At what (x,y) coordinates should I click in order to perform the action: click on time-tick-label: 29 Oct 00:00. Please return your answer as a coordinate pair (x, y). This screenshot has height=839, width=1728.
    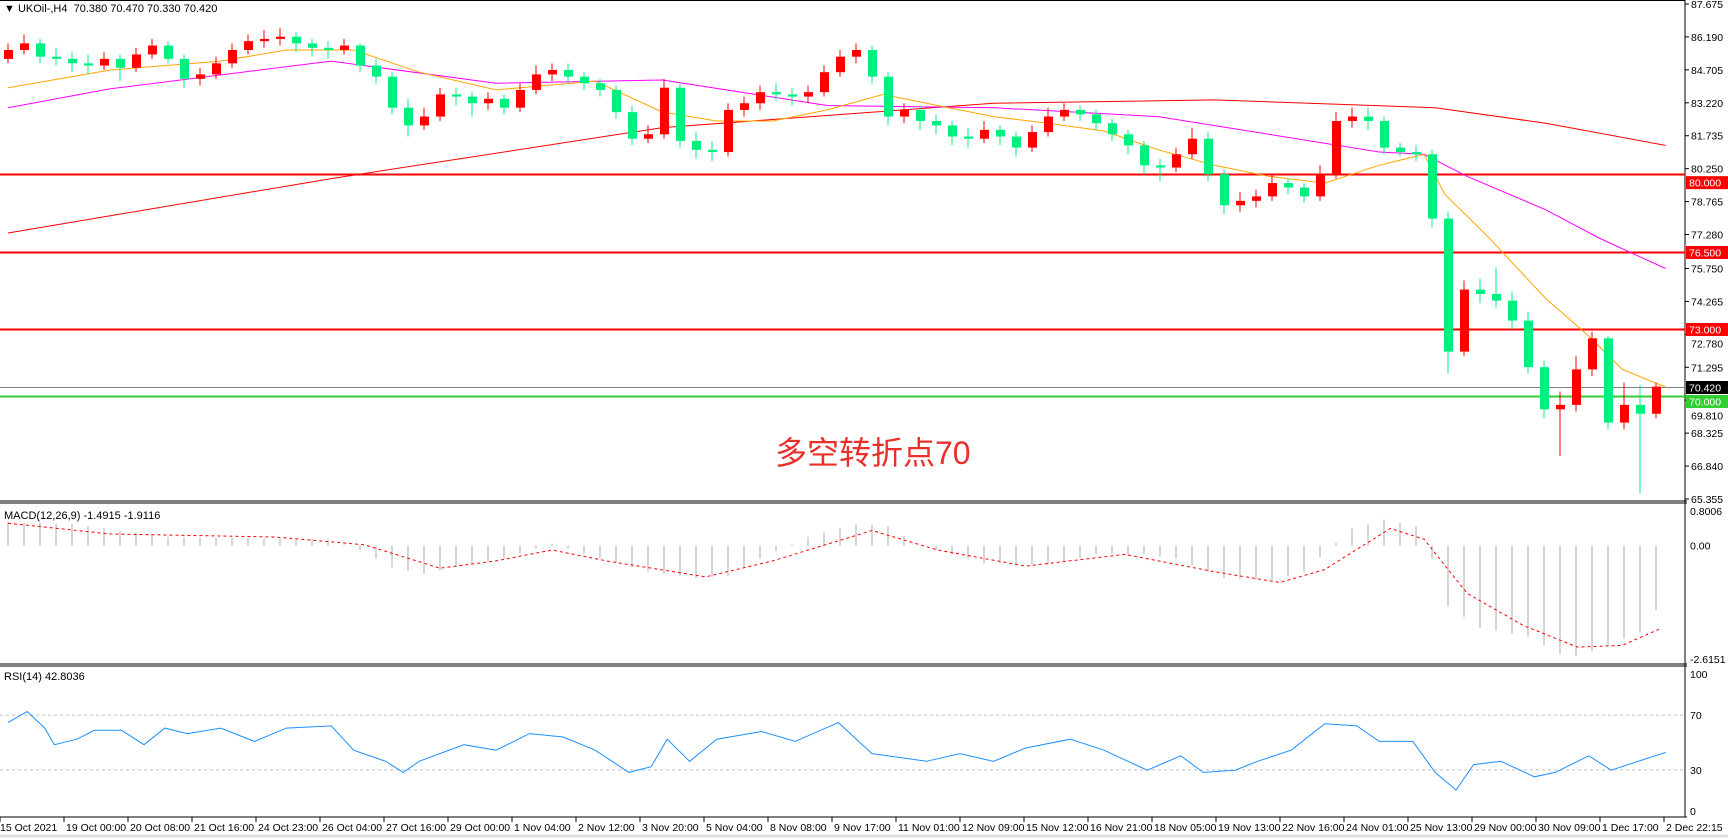
    Looking at the image, I should click on (480, 828).